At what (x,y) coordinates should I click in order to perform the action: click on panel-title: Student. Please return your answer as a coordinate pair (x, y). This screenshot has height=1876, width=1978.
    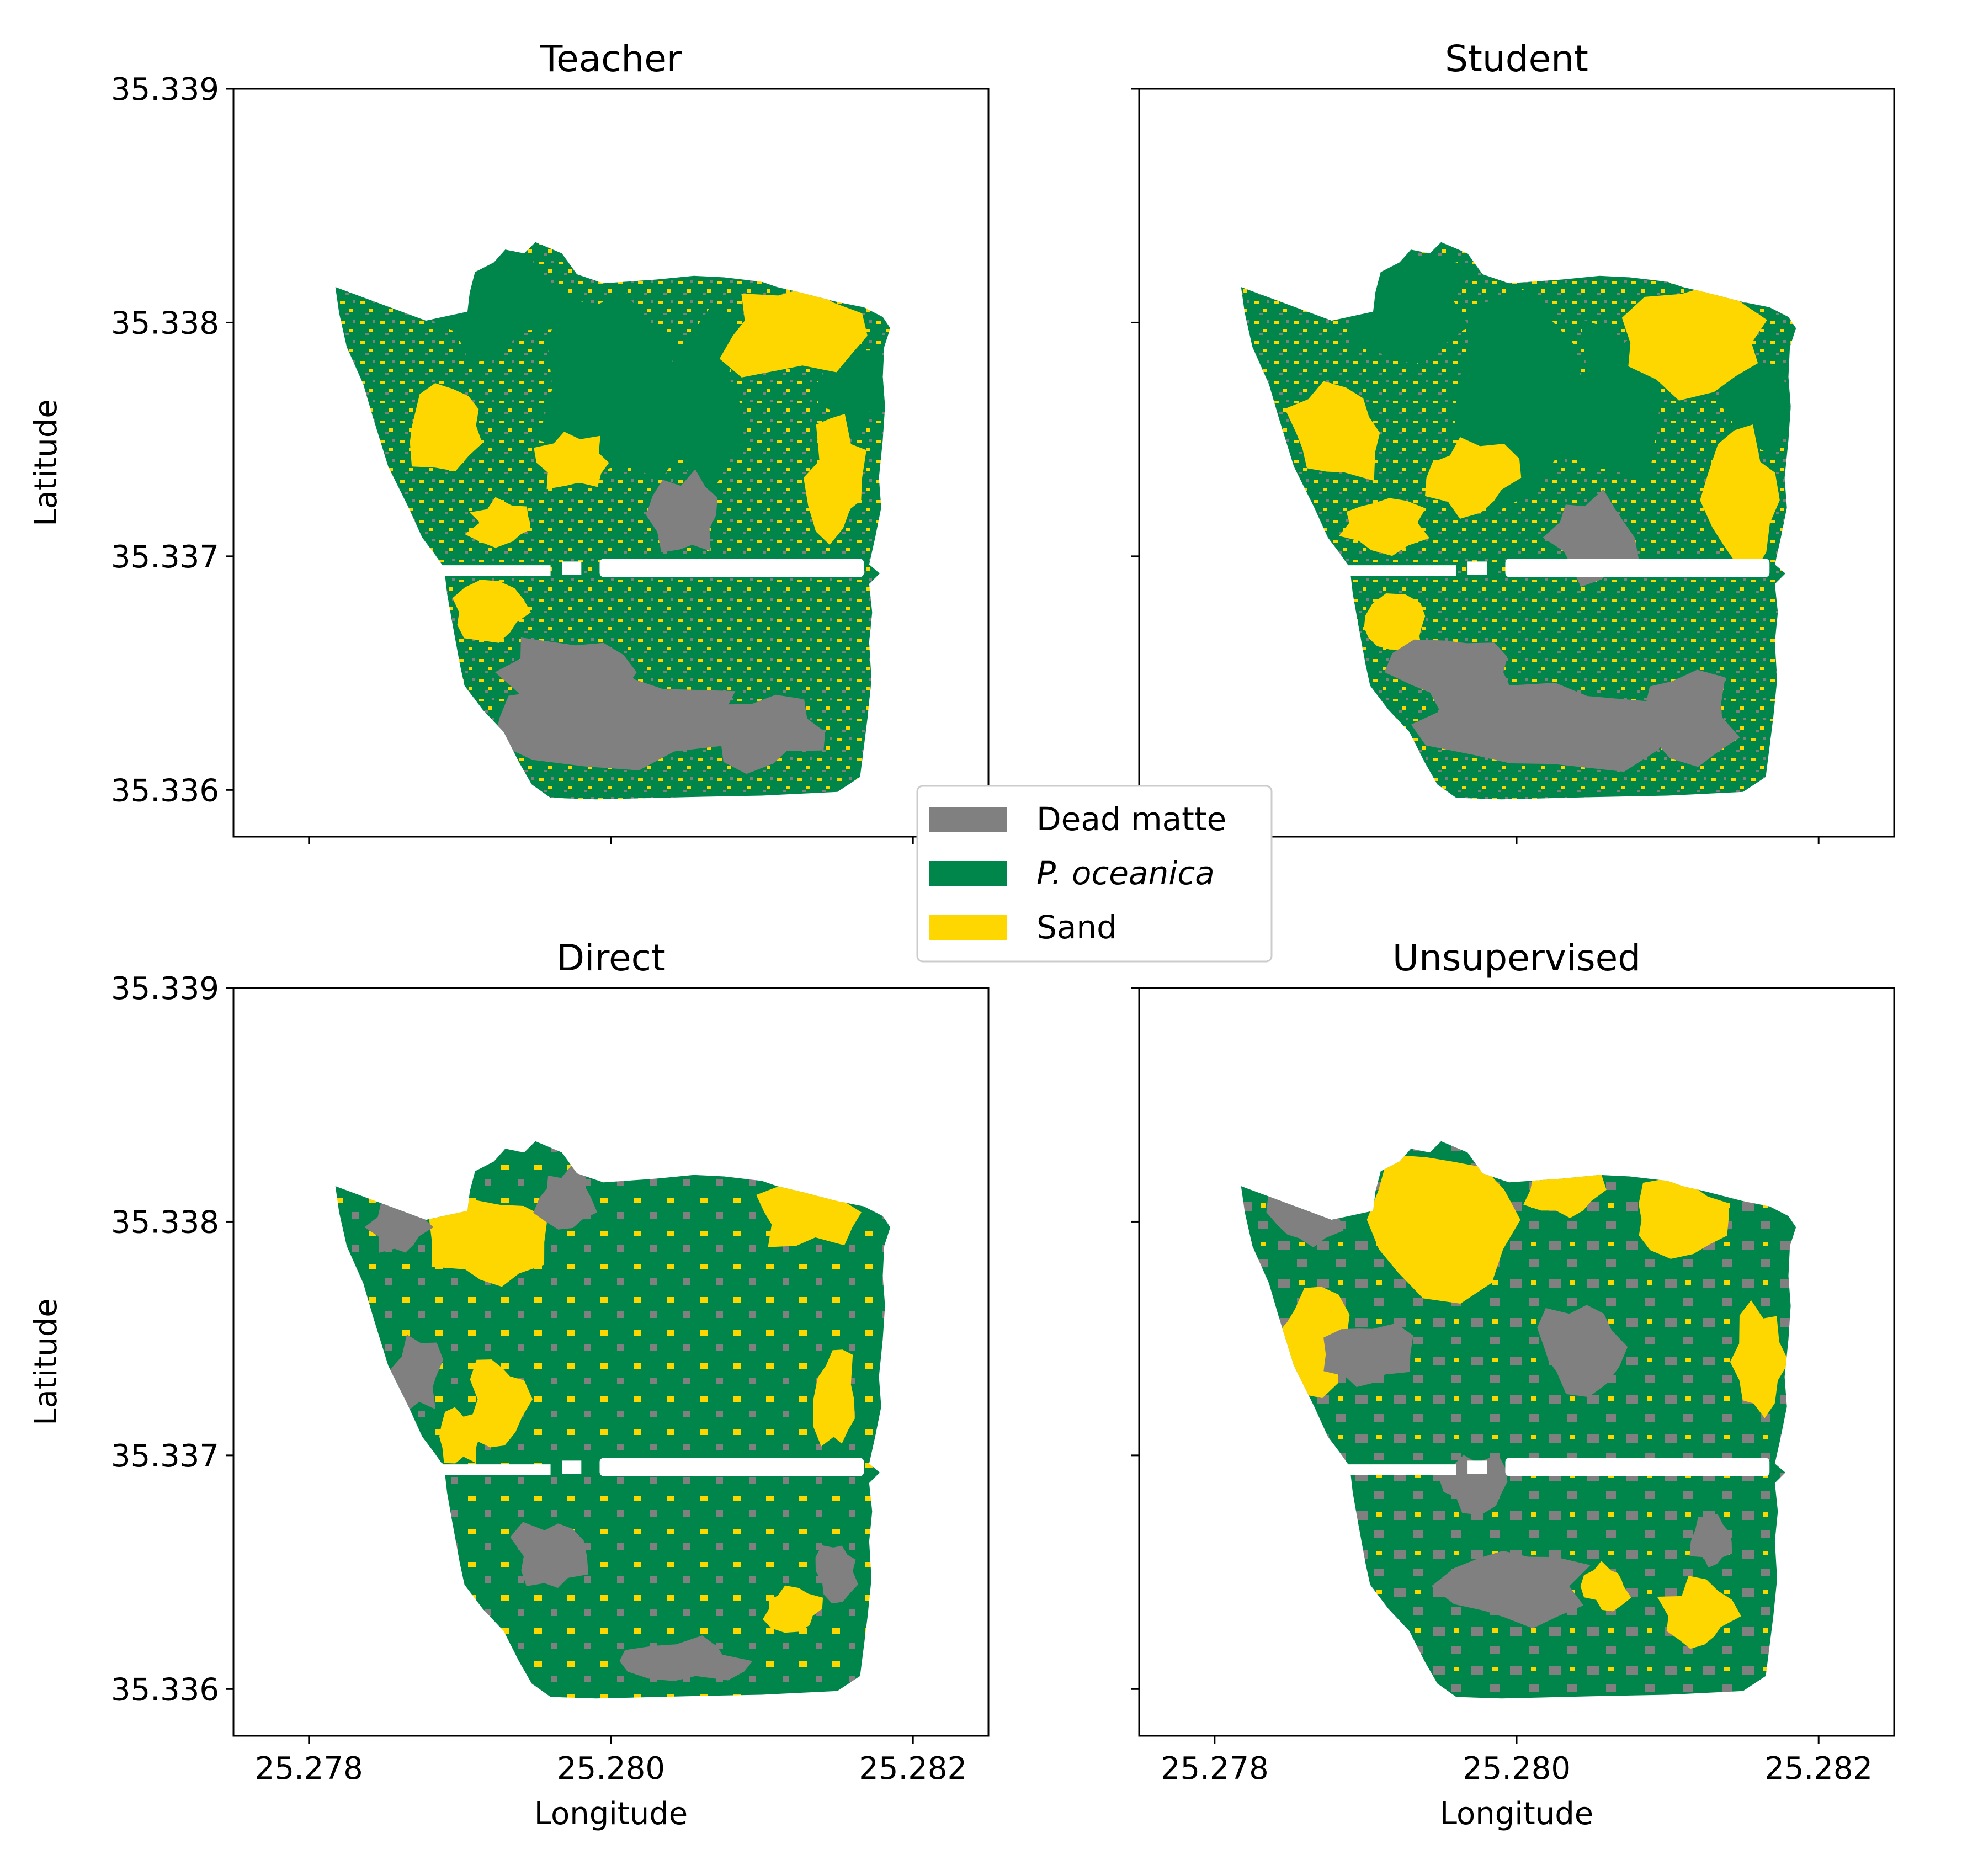
    Looking at the image, I should click on (1516, 59).